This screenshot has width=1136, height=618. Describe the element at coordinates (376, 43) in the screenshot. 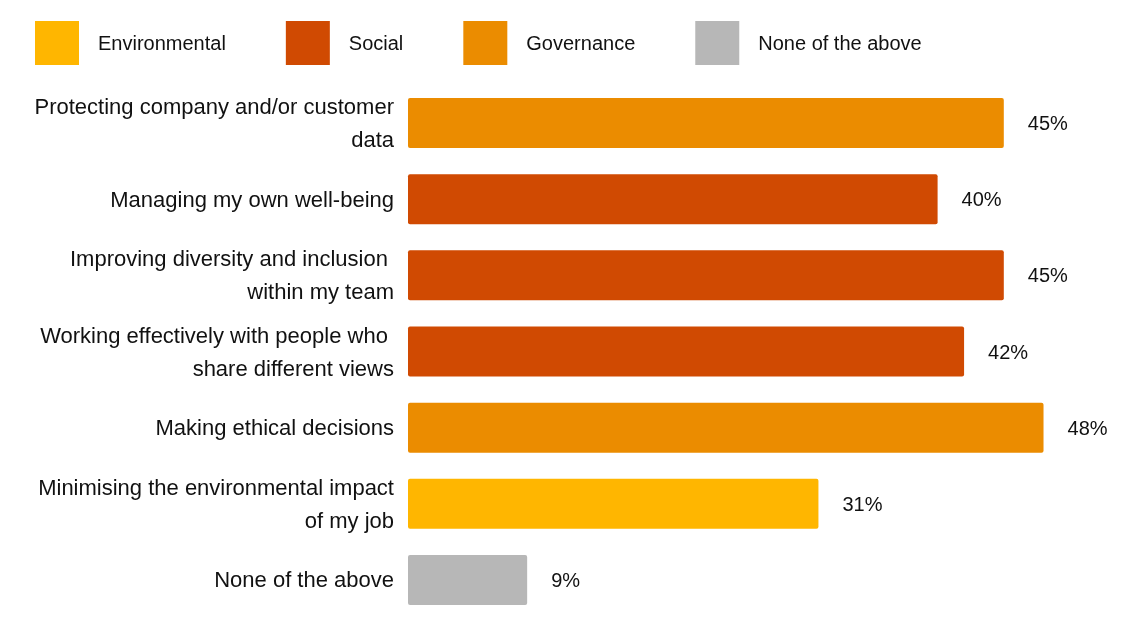

I see `legend-label: Social` at that location.